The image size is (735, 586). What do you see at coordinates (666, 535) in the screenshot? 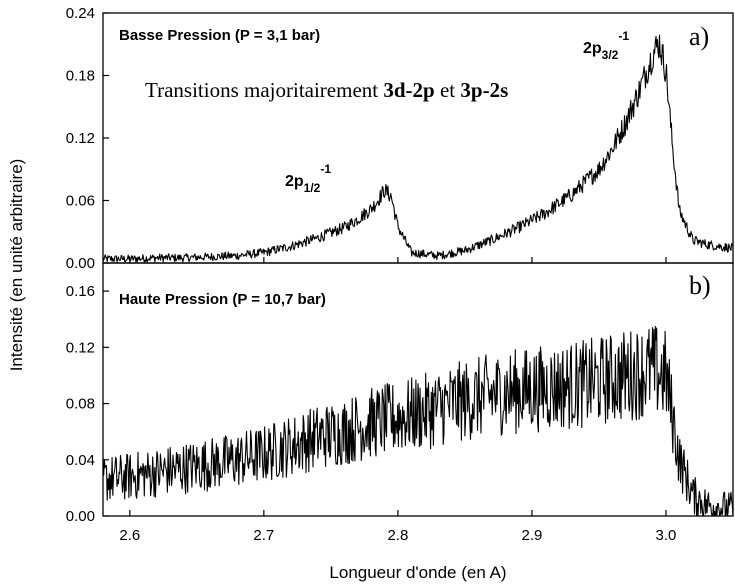
I see `x-tick-label: 3.0` at bounding box center [666, 535].